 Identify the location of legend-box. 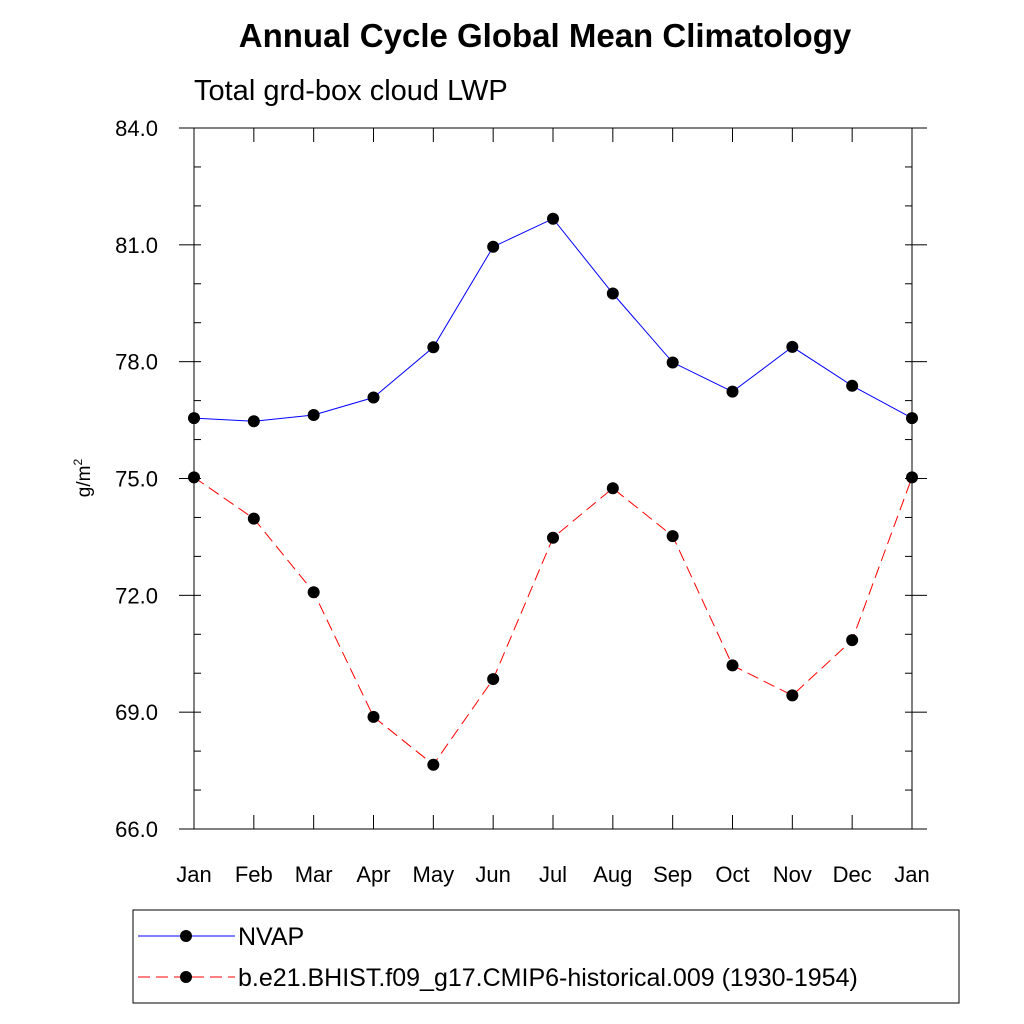
(546, 956).